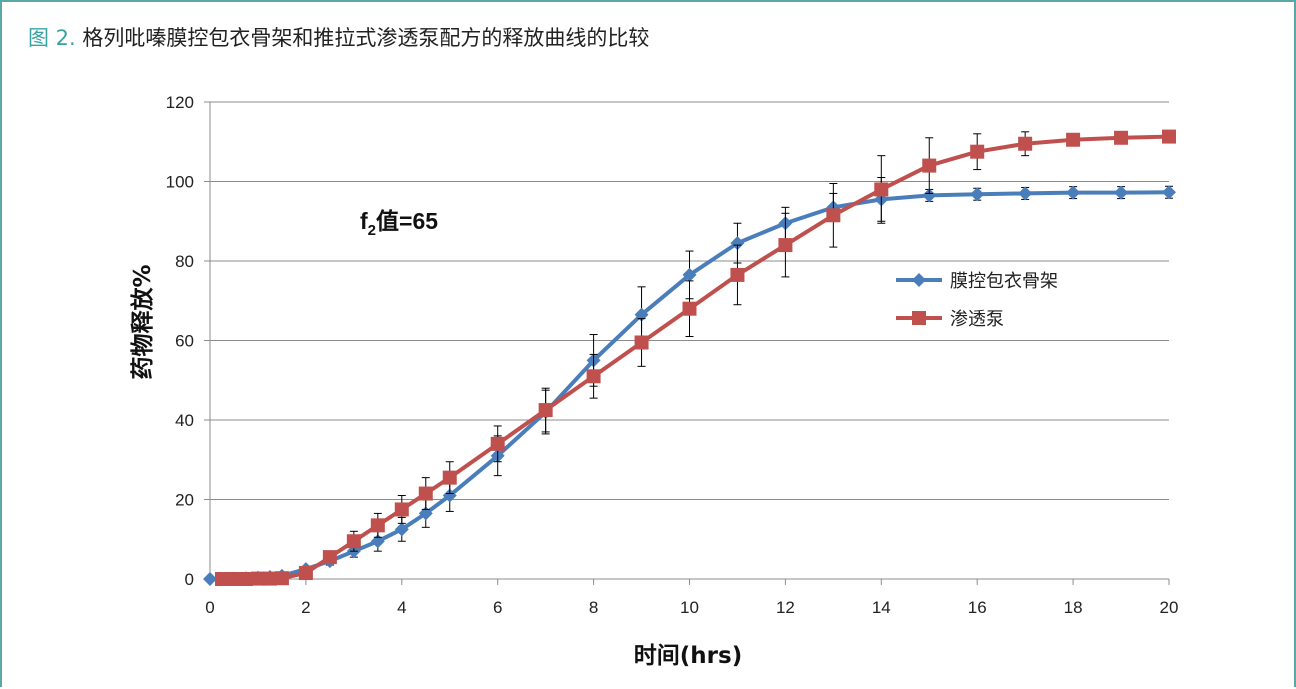 This screenshot has height=689, width=1296. What do you see at coordinates (180, 182) in the screenshot?
I see `y-tick-label: 100` at bounding box center [180, 182].